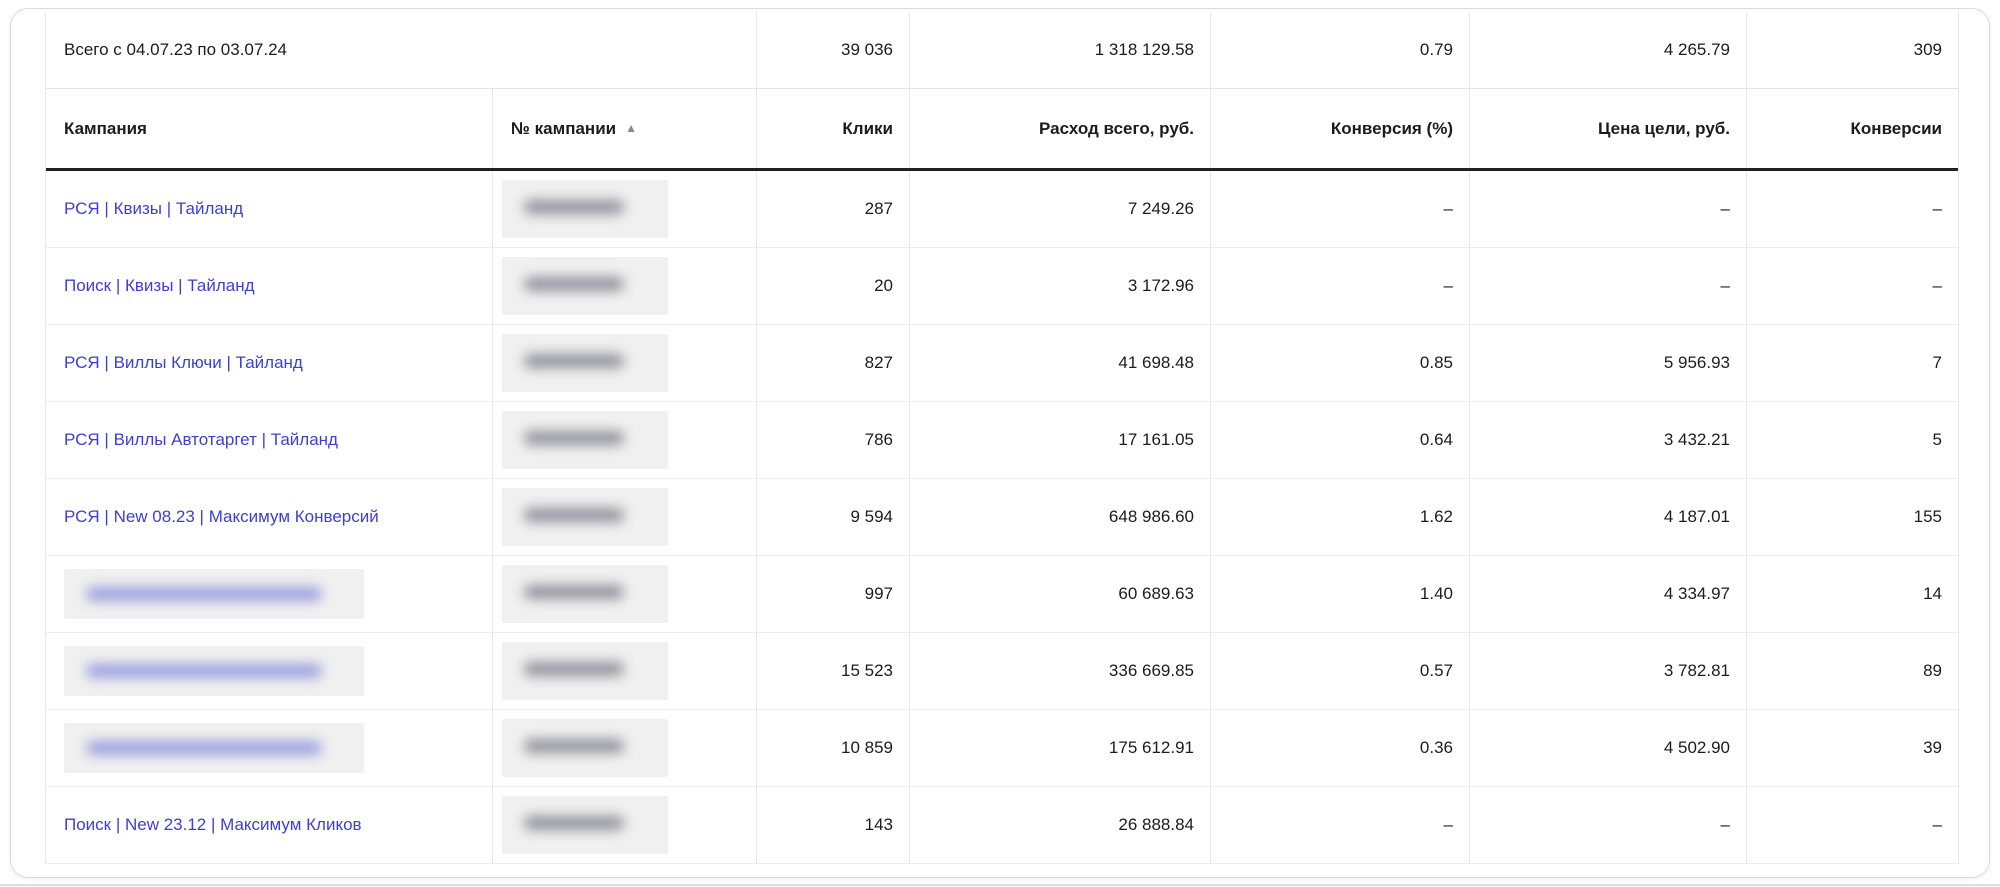 This screenshot has height=887, width=2000. Describe the element at coordinates (1339, 748) in the screenshot. I see `conversion-rate-cell: 0.36` at that location.